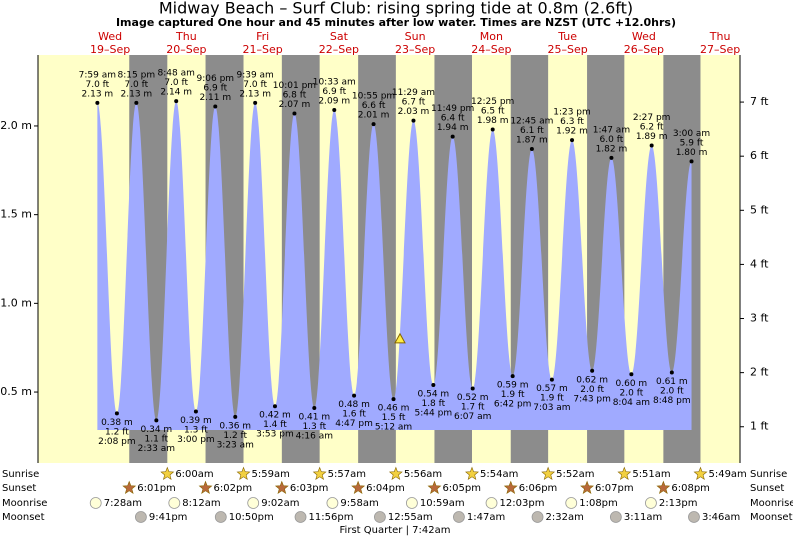 The image size is (793, 537). Describe the element at coordinates (434, 394) in the screenshot. I see `low-tide-label: 0.54 m` at that location.